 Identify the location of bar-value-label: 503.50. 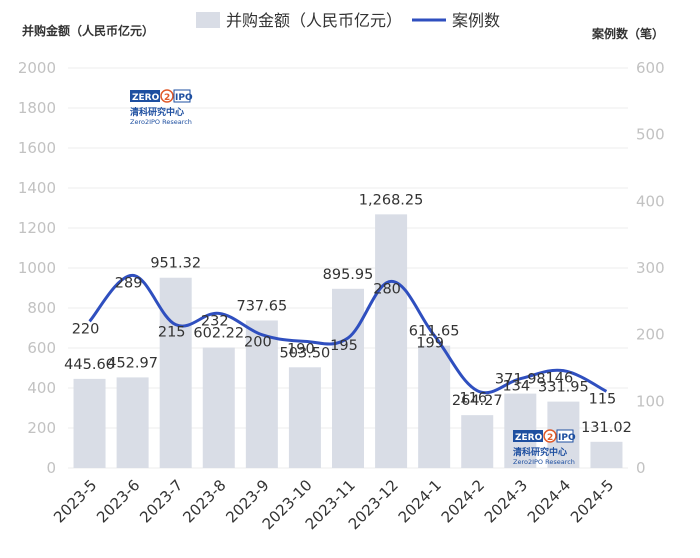
(305, 353).